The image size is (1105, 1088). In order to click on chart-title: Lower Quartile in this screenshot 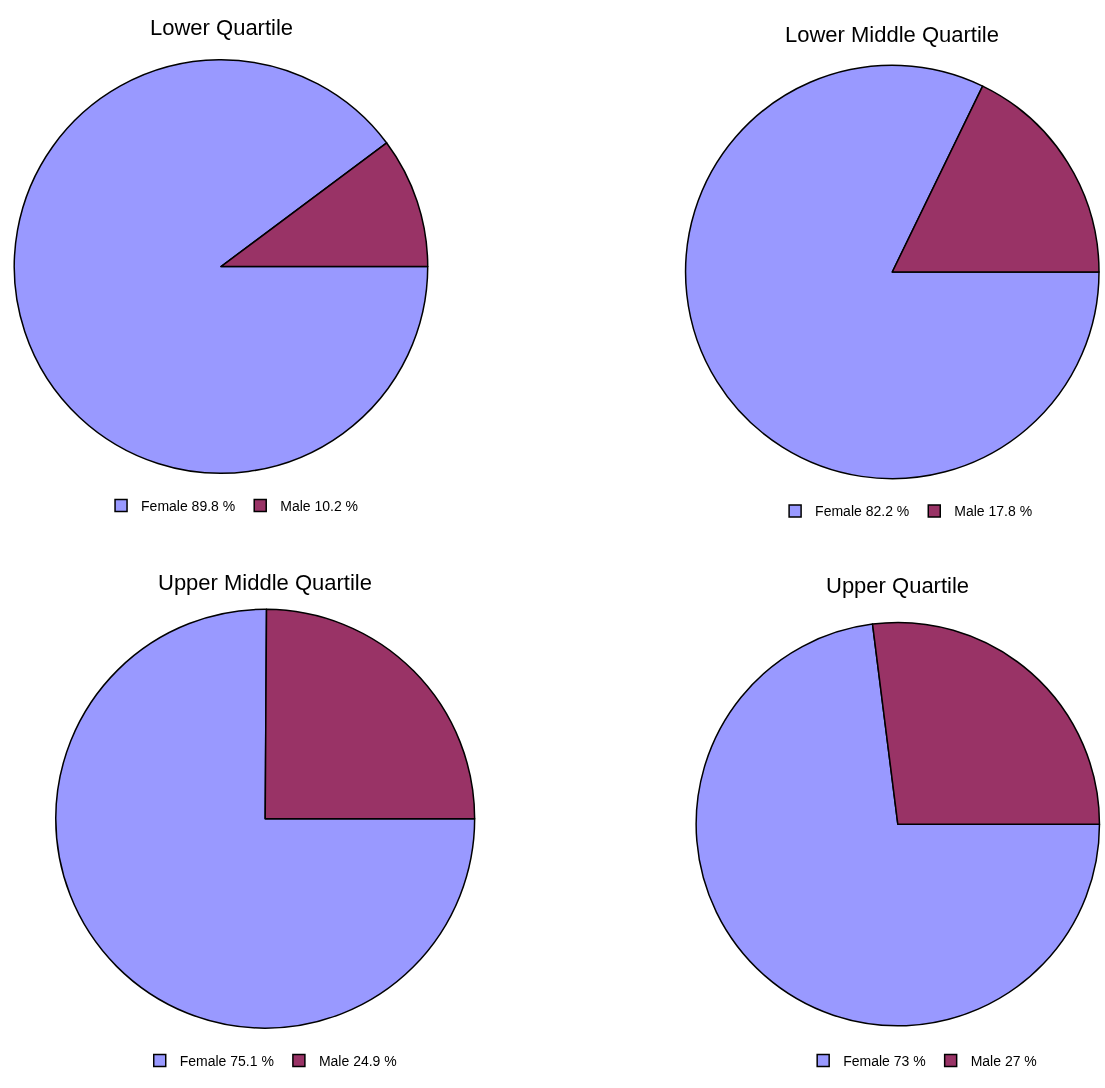, I will do `click(222, 27)`.